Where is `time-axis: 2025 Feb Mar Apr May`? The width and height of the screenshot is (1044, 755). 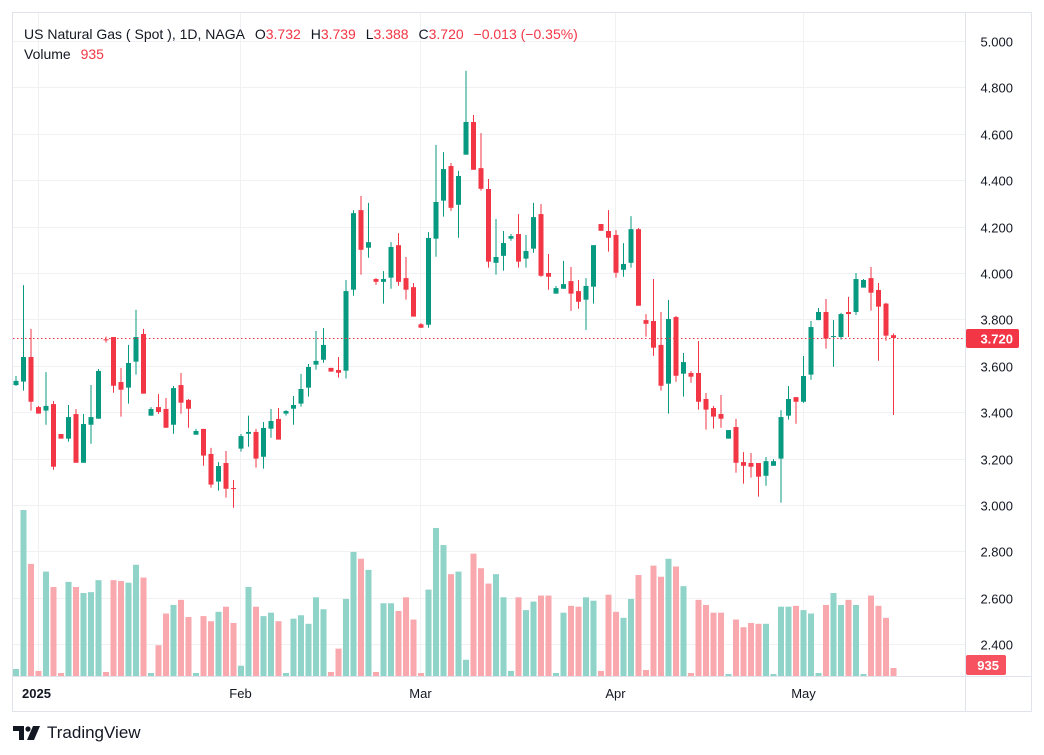
time-axis: 2025 Feb Mar Apr May is located at coordinates (419, 693).